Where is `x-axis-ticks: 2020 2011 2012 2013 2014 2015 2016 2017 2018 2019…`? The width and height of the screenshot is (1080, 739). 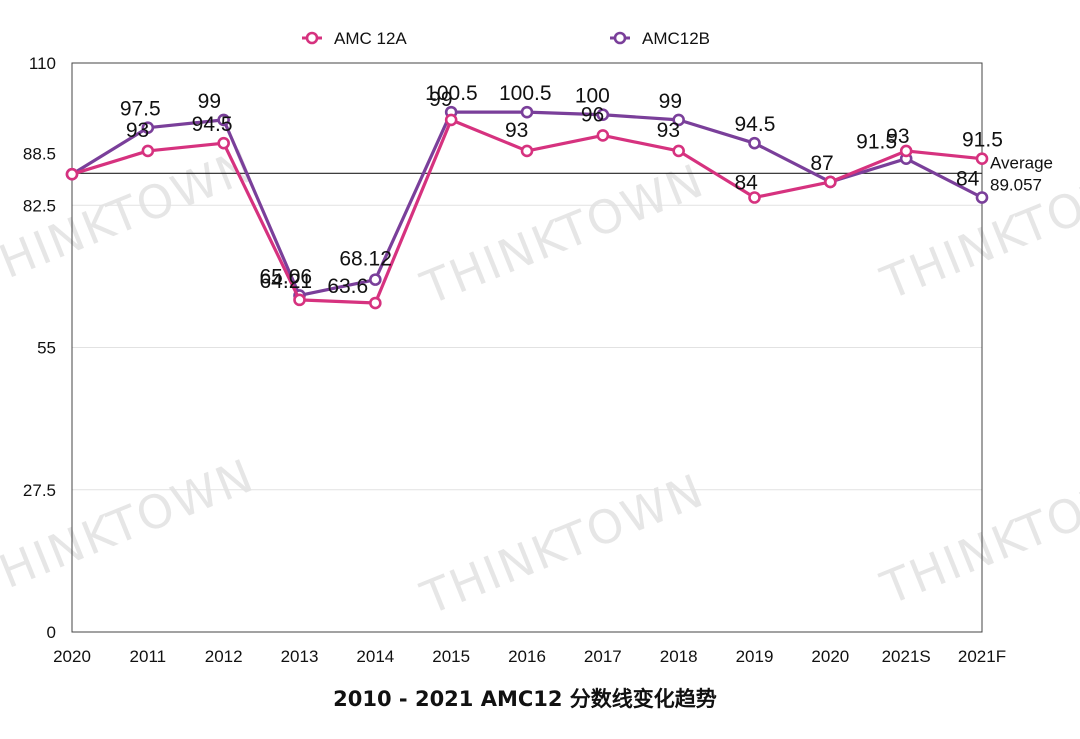 x-axis-ticks: 2020 2011 2012 2013 2014 2015 2016 2017 2018 2019… is located at coordinates (529, 656).